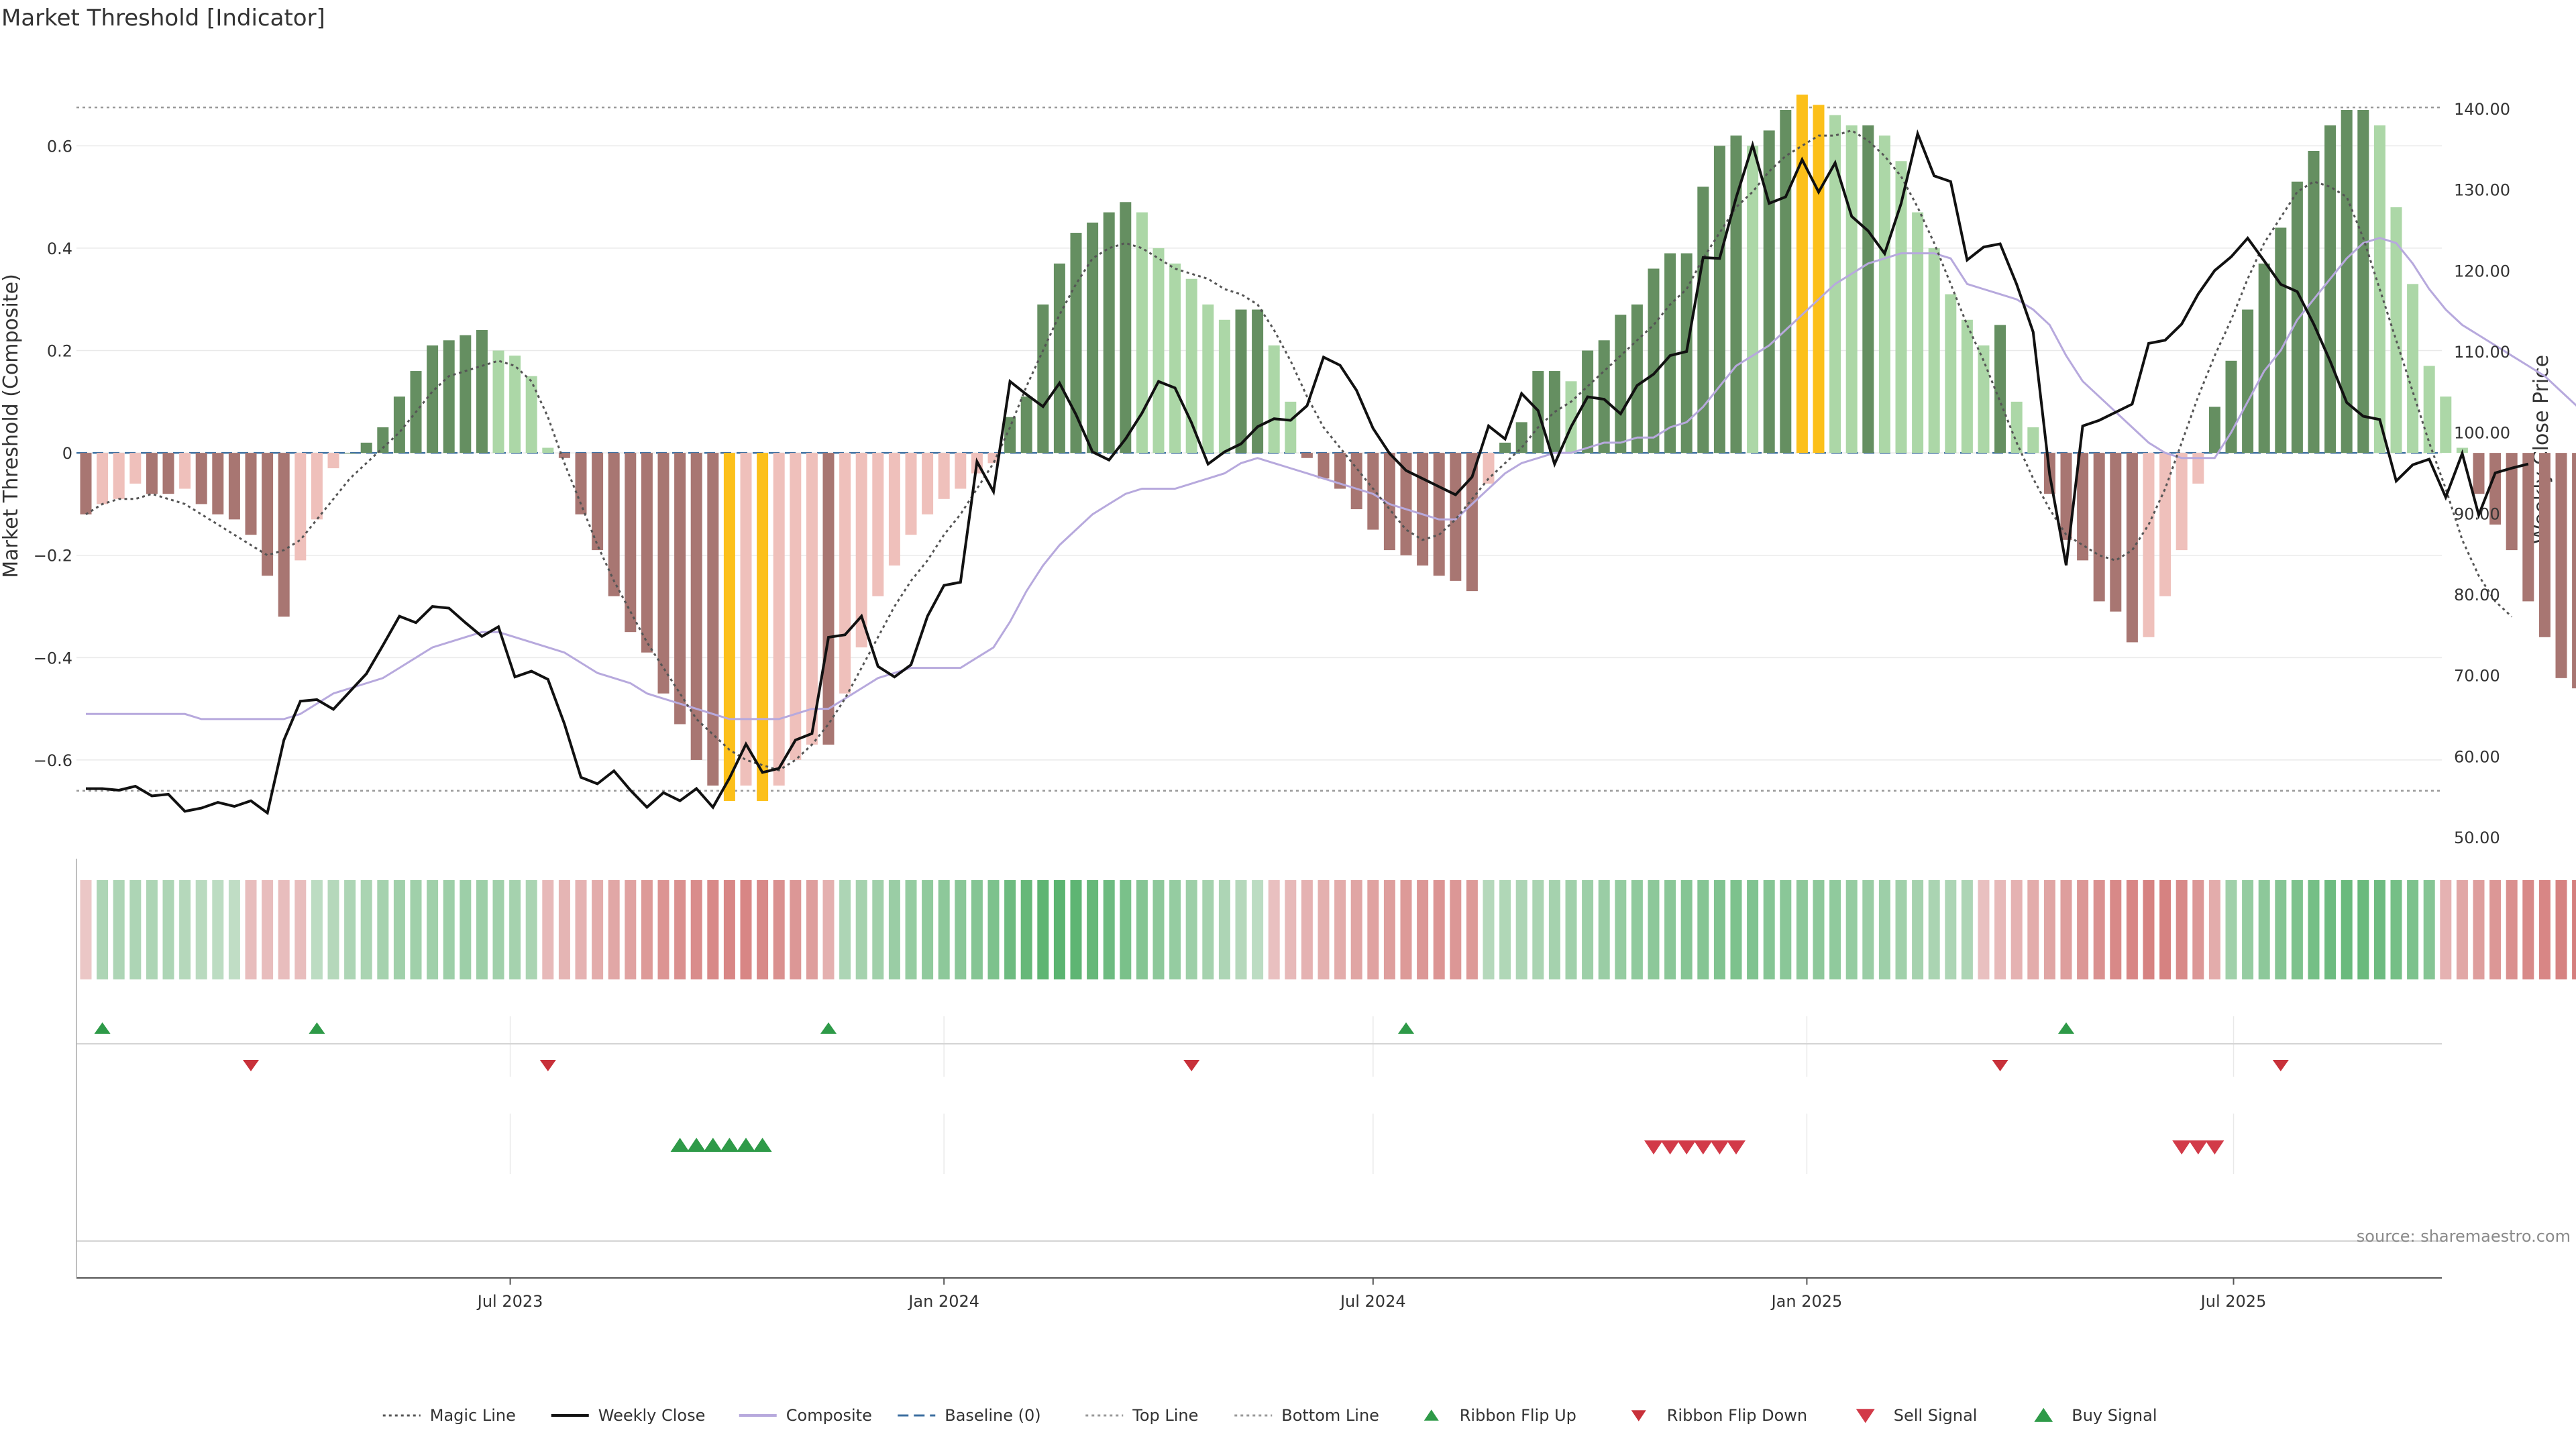 This screenshot has height=1449, width=2576. I want to click on legend-item-2: Composite, so click(805, 1415).